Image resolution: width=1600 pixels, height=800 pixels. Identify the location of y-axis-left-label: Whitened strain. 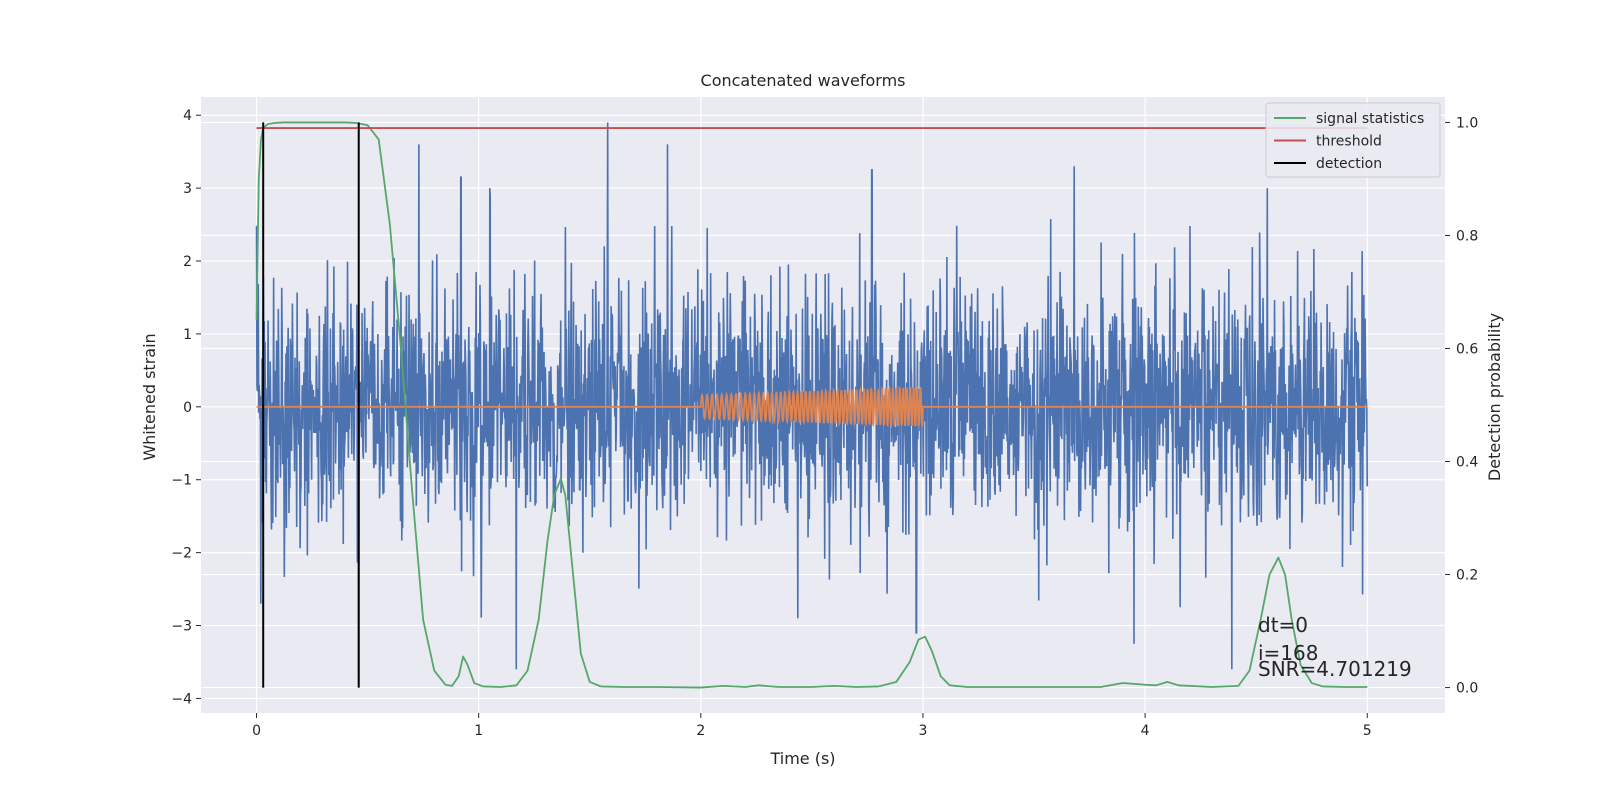
(149, 396).